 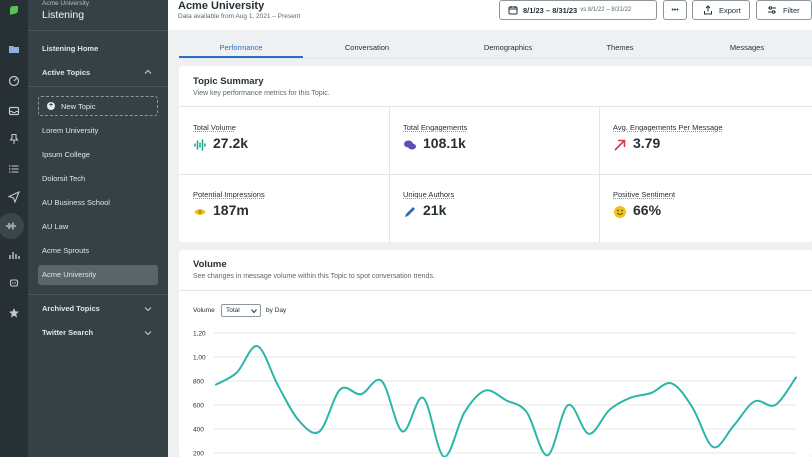 I want to click on arrow-up-right-icon, so click(x=620, y=145).